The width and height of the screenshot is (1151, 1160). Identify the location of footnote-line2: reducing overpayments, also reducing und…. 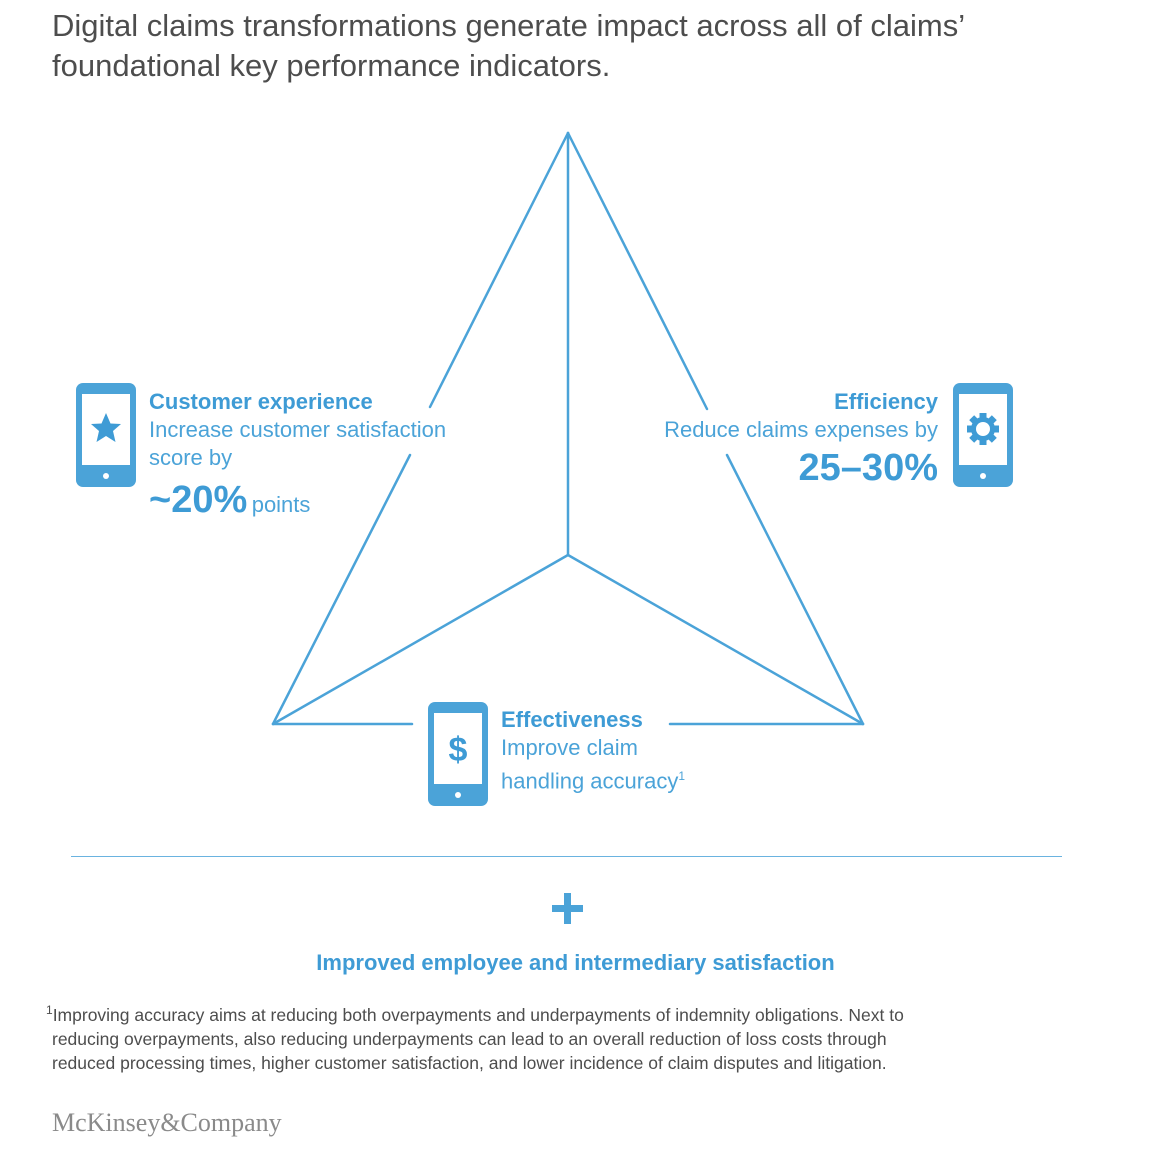
(469, 1038).